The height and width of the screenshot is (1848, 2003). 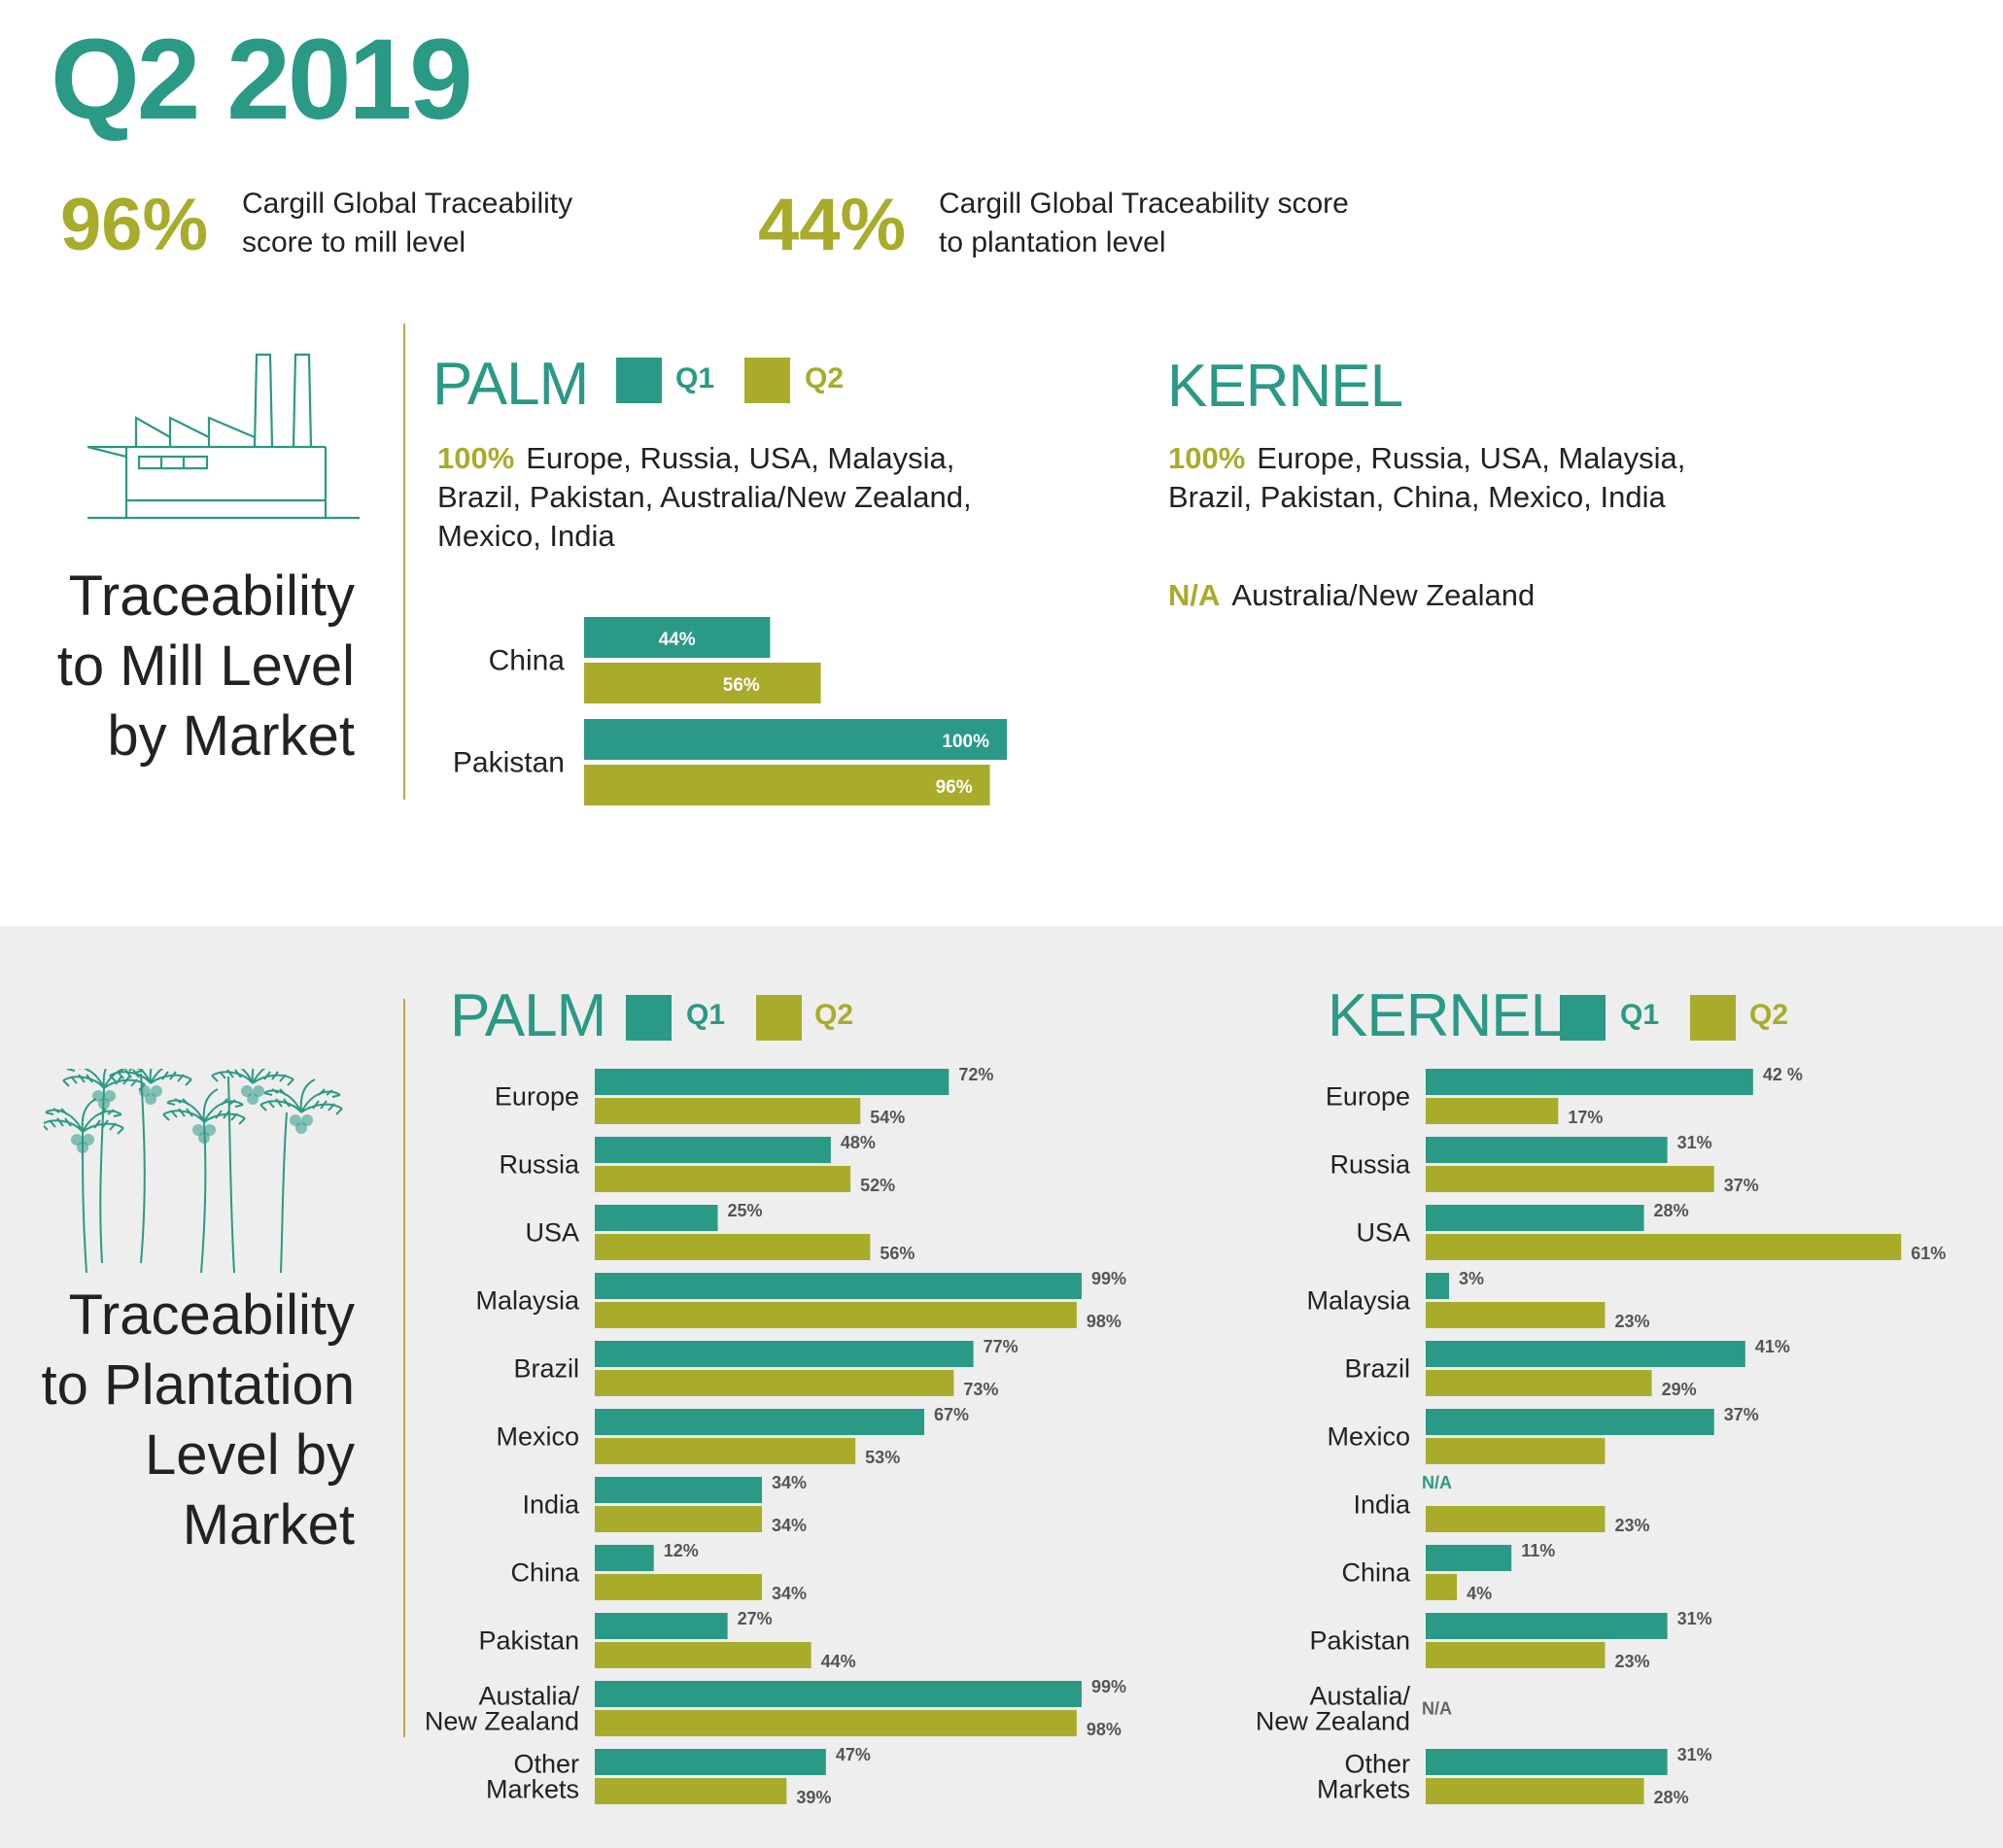 I want to click on mill-palm-full-line1: 100% Europe, Russia, USA, Malaysia,, so click(x=748, y=458).